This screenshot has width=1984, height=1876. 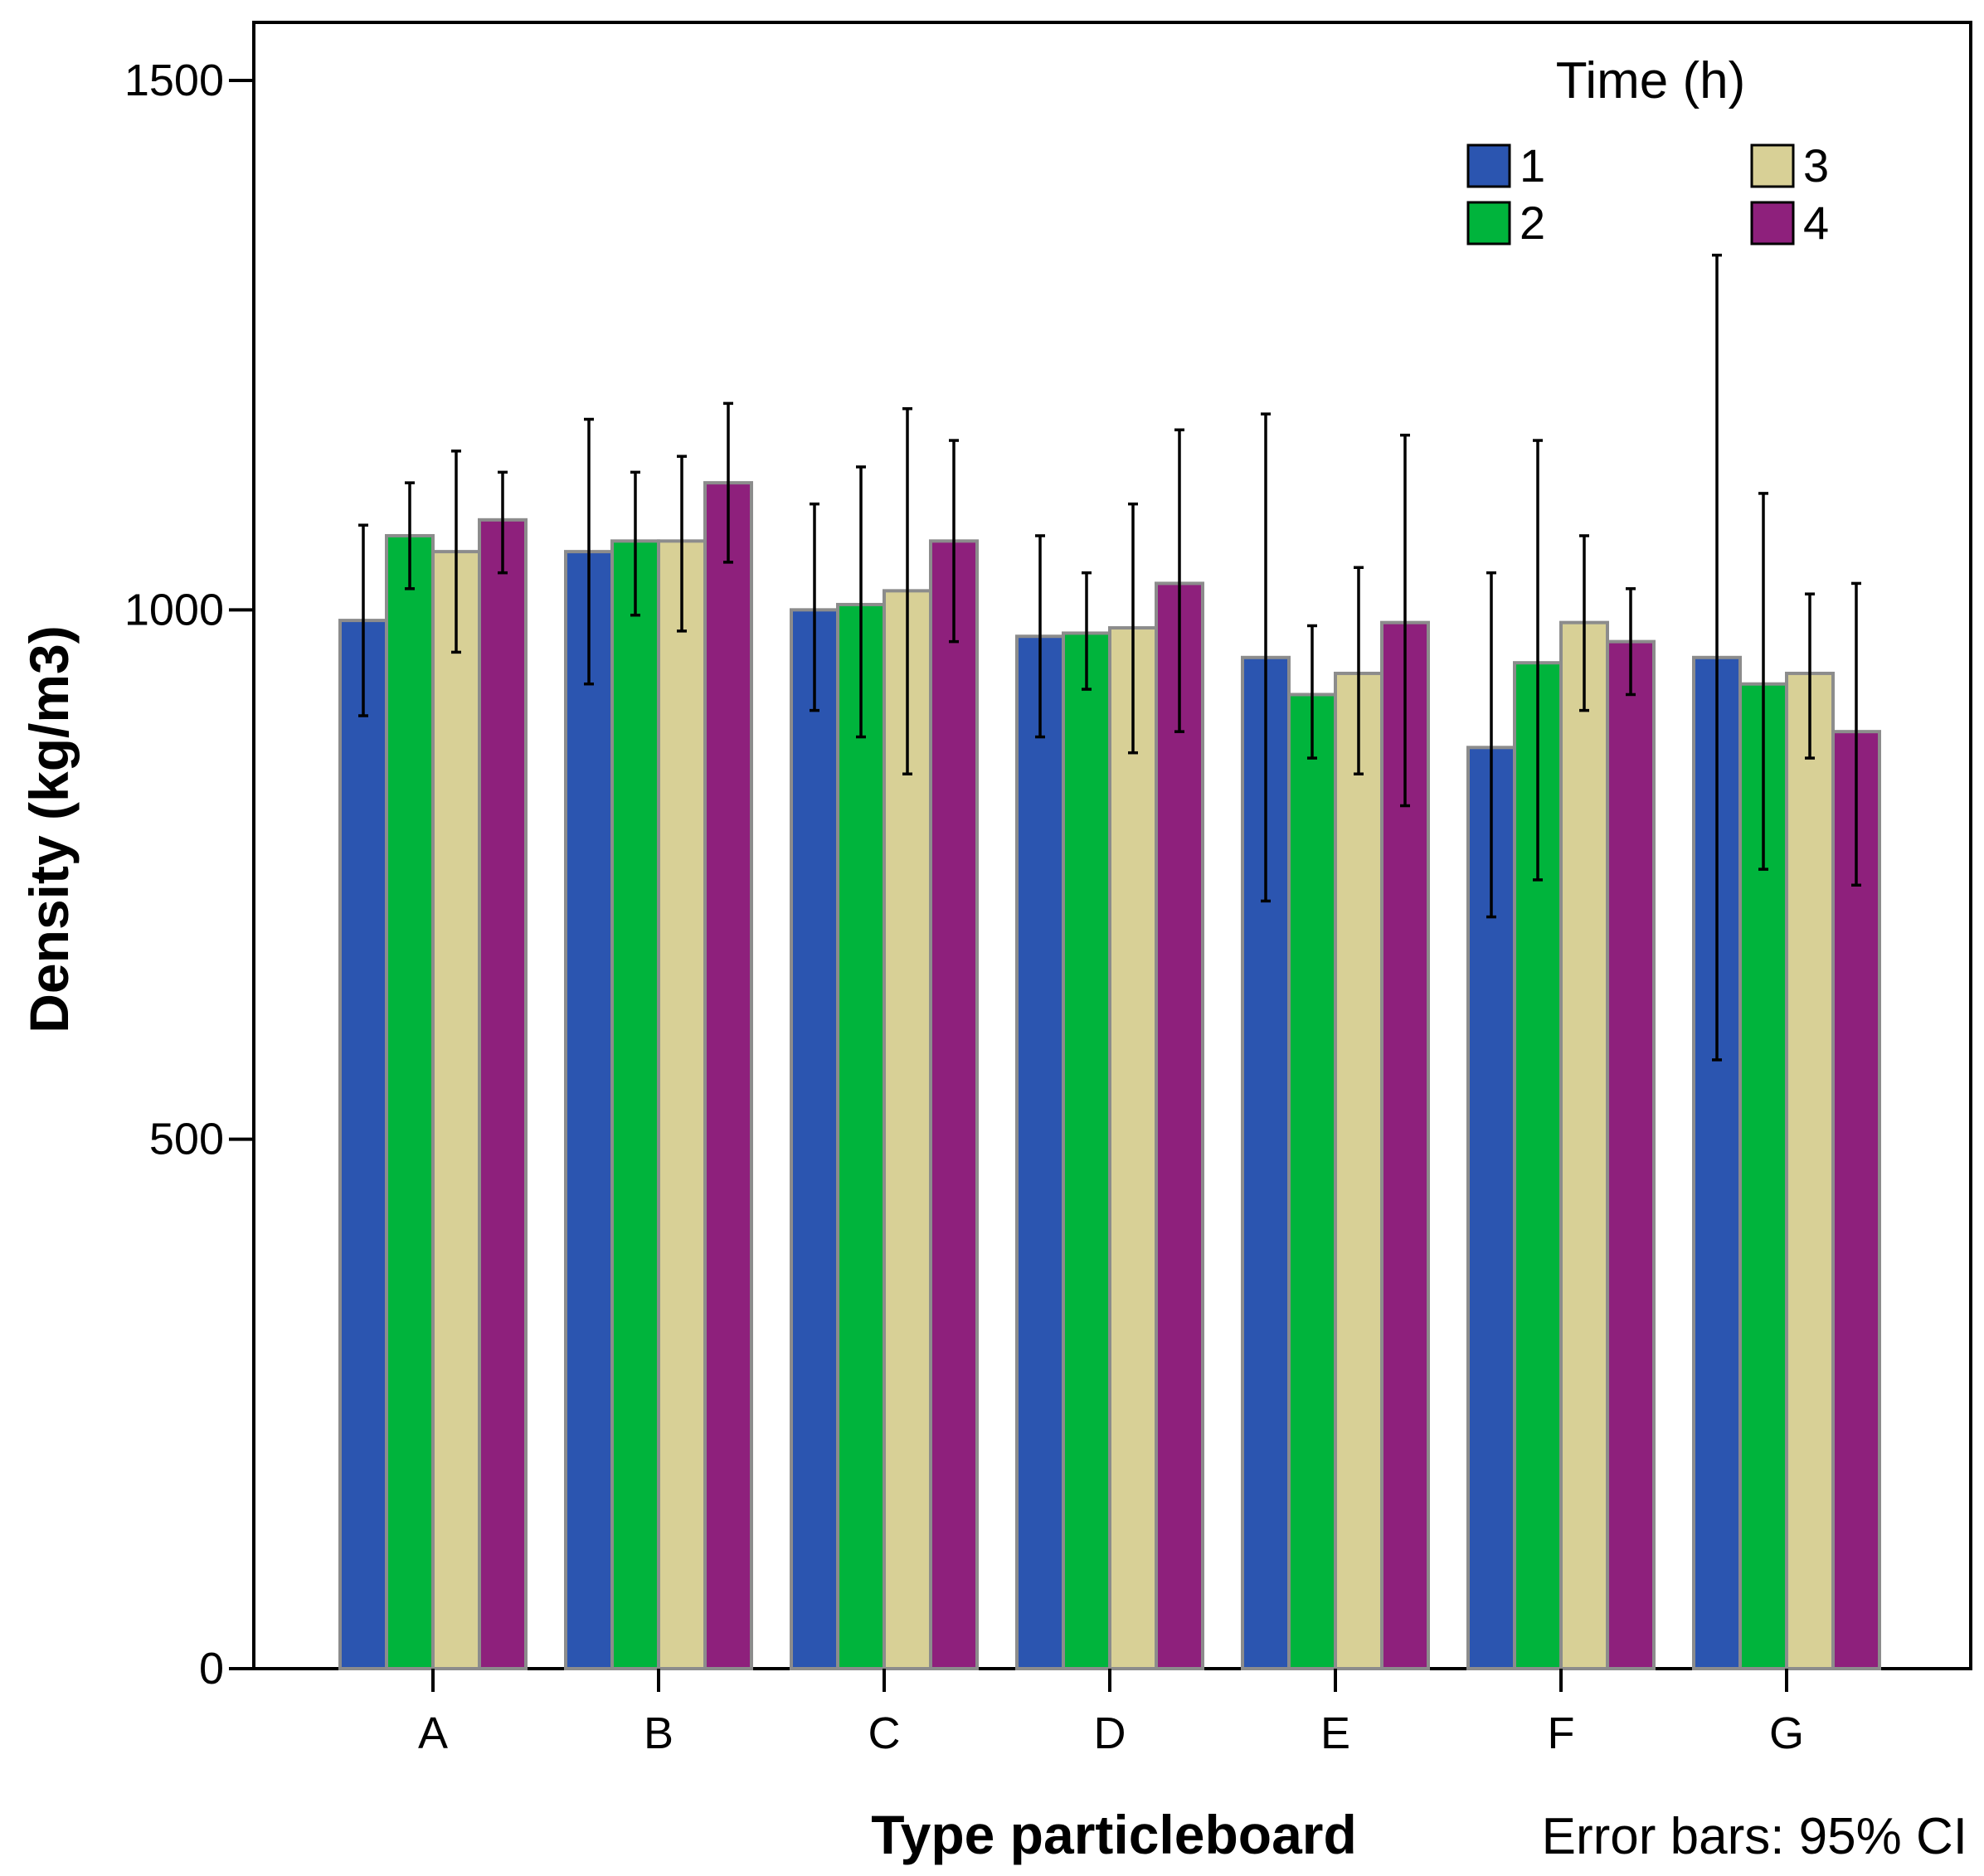 I want to click on y-tick-label: 1500, so click(x=174, y=80).